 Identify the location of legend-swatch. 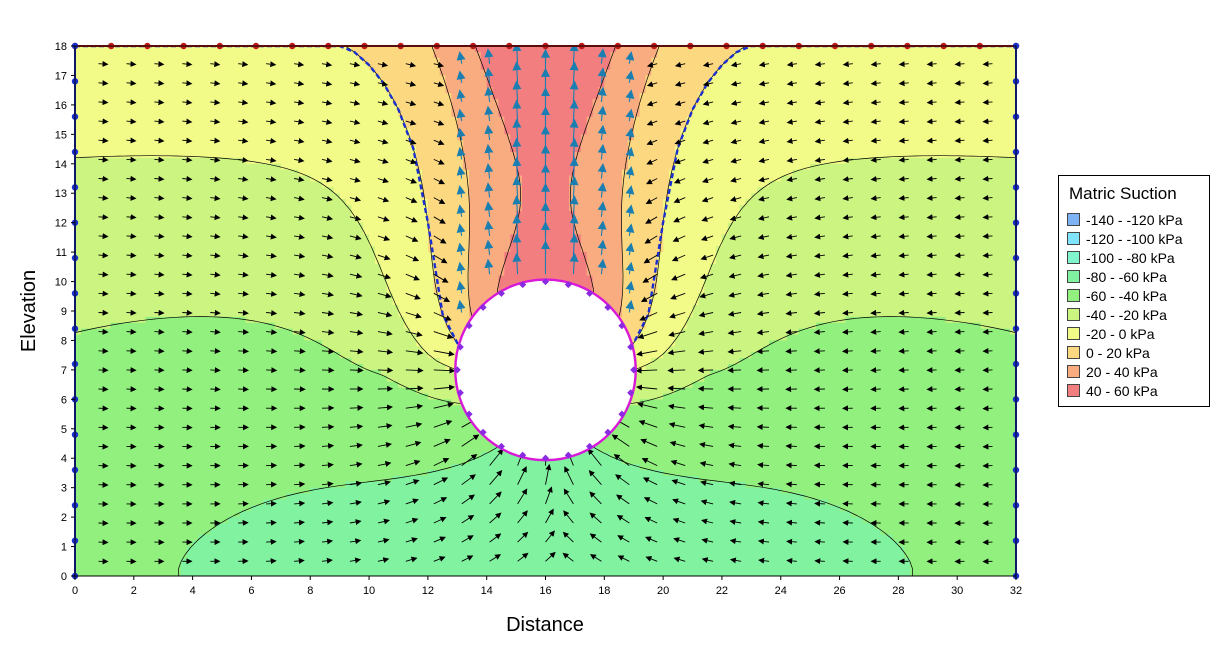
(1073, 352).